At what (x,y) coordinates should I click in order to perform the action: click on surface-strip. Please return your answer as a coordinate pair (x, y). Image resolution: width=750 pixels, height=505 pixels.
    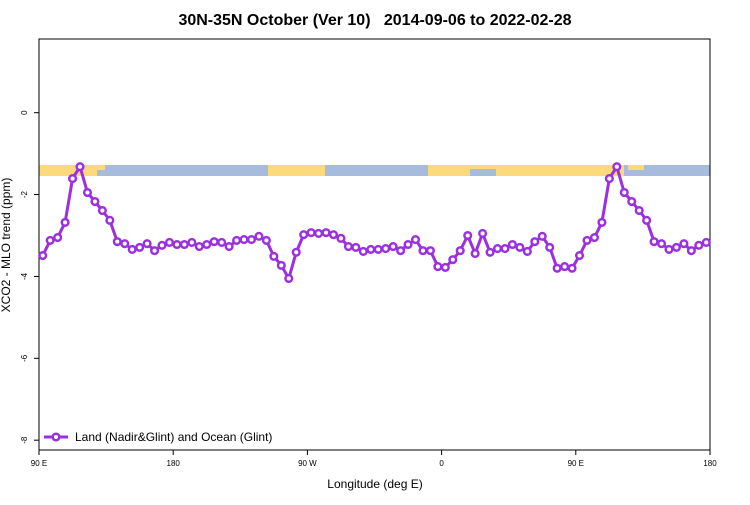
    Looking at the image, I should click on (374, 170).